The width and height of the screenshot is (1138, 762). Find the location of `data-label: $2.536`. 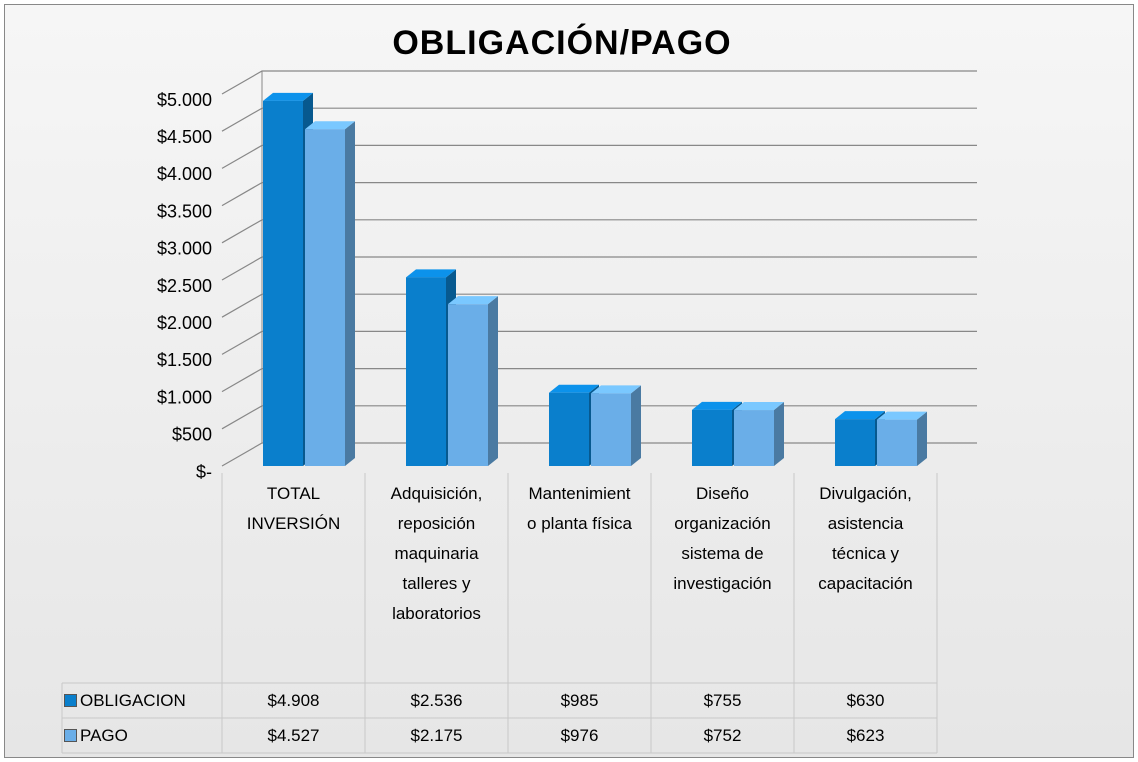

data-label: $2.536 is located at coordinates (436, 700).